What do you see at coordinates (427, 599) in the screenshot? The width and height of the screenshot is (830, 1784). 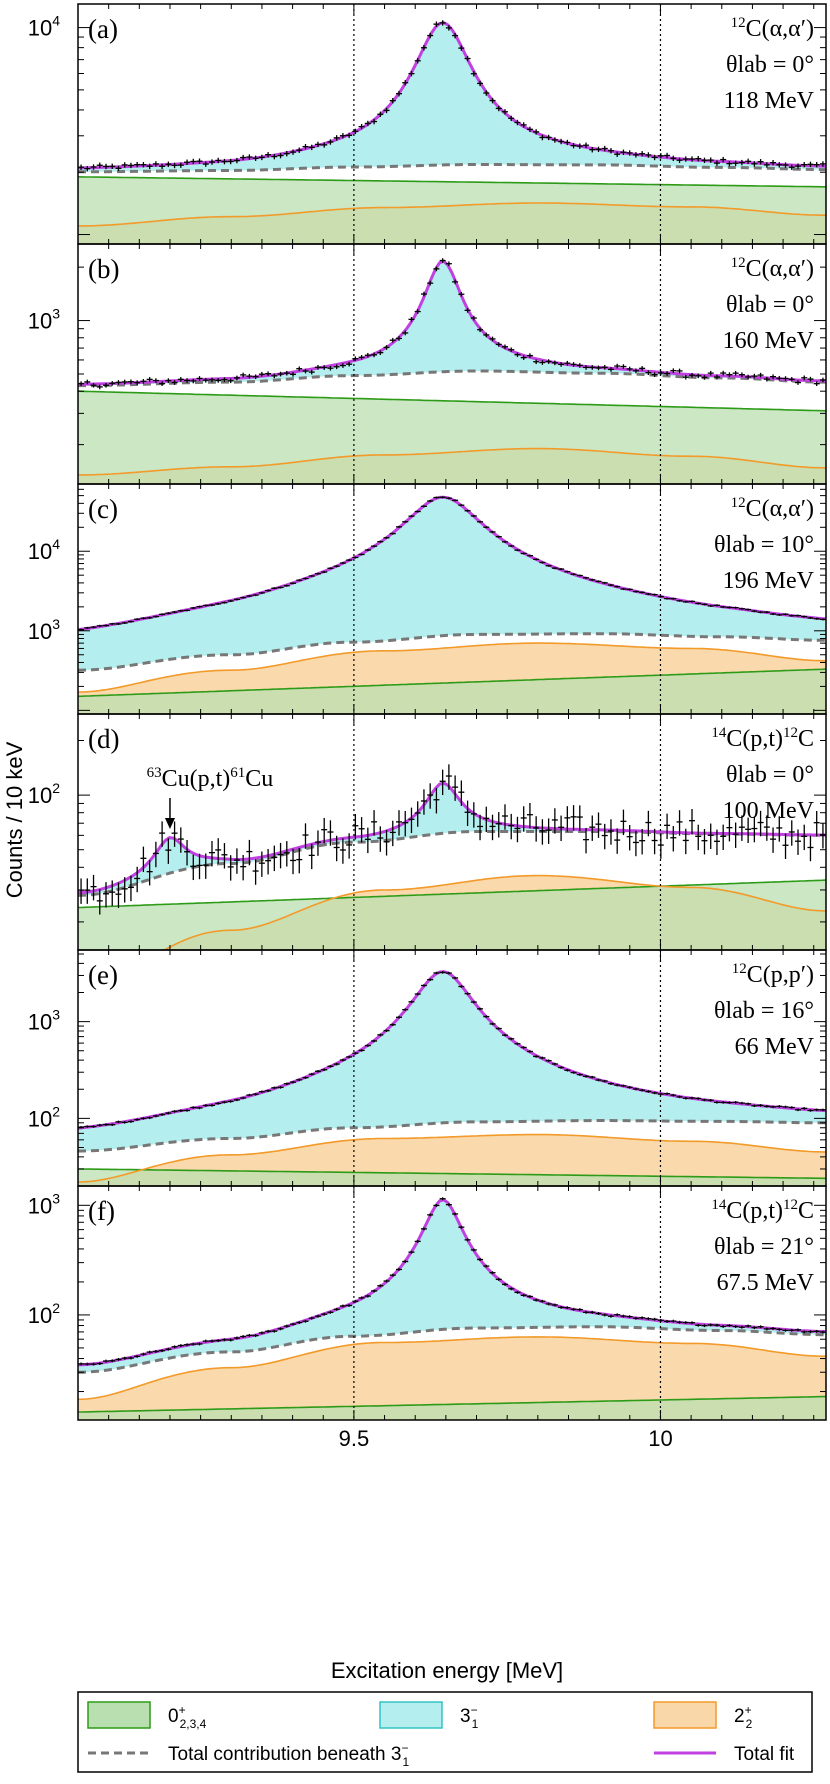 I see `panel-c: 103 104 (c) 12C(α,α′) θlab = 10° 196 MeV` at bounding box center [427, 599].